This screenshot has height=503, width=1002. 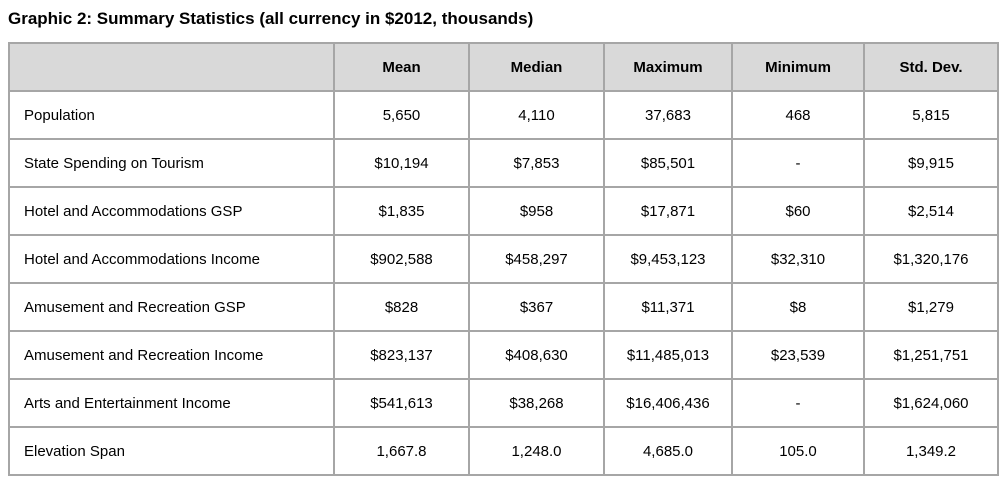 What do you see at coordinates (401, 211) in the screenshot?
I see `cell-value: $1,835` at bounding box center [401, 211].